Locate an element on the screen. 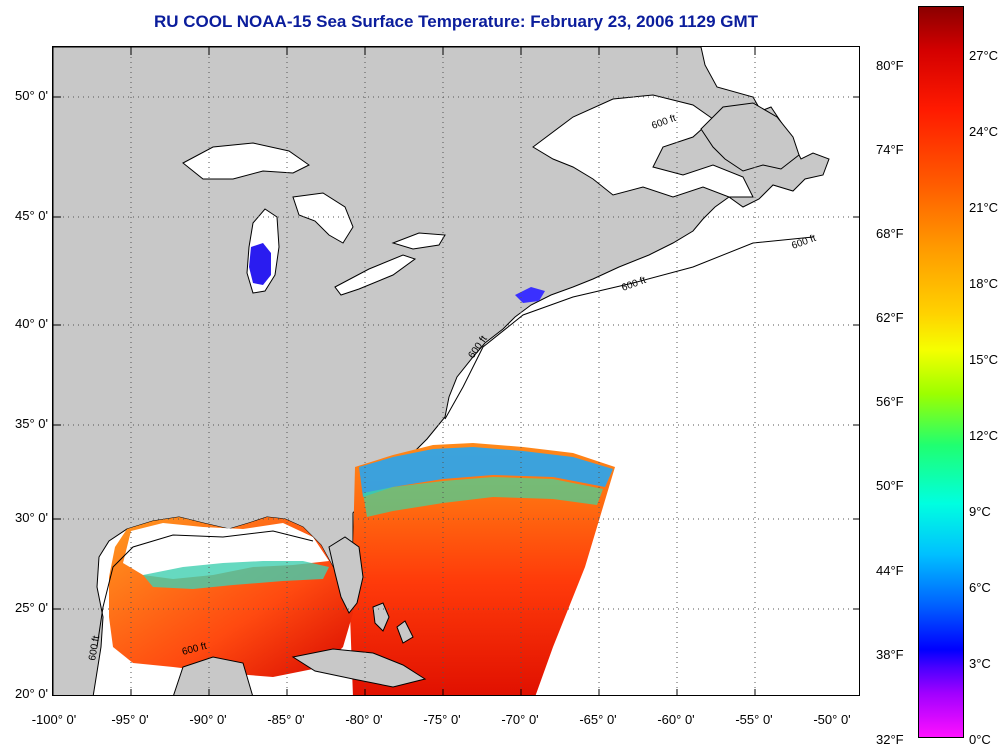 The width and height of the screenshot is (1008, 754). shelf-contour-gulf is located at coordinates (205, 589).